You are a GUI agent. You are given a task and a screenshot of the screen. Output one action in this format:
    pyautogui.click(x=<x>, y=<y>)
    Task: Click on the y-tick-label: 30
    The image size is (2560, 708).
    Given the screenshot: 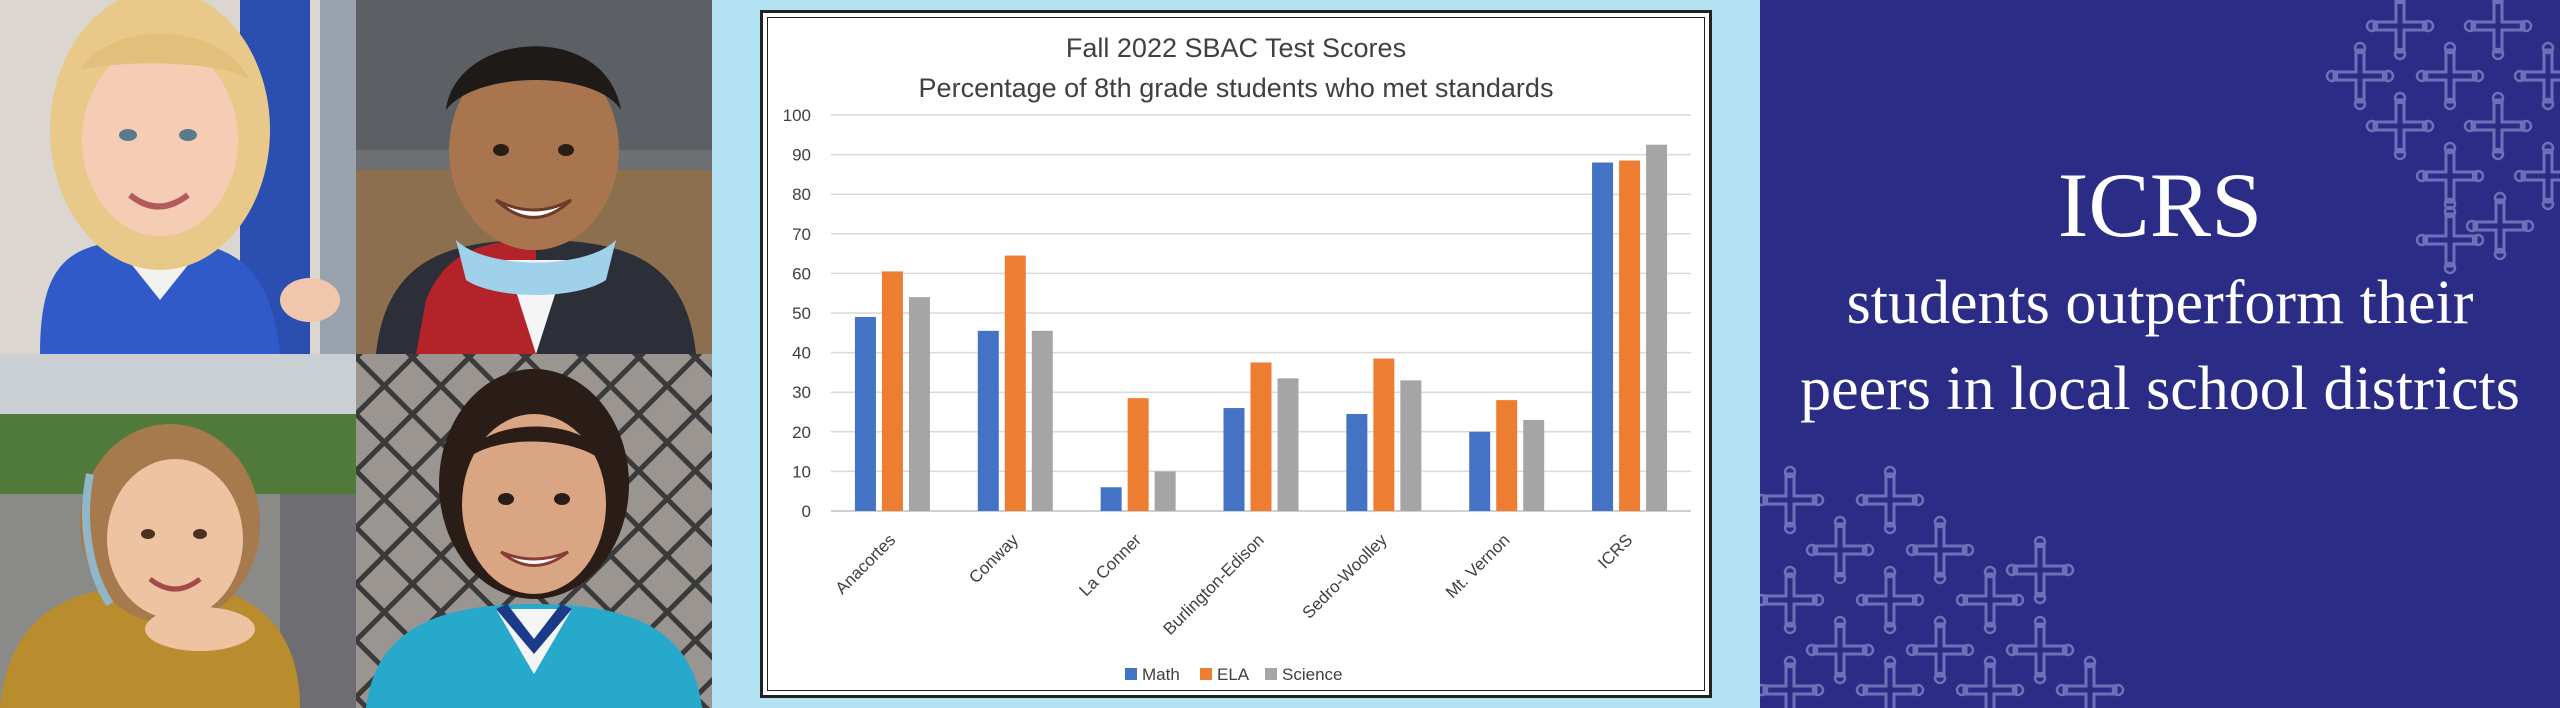 What is the action you would take?
    pyautogui.click(x=801, y=392)
    